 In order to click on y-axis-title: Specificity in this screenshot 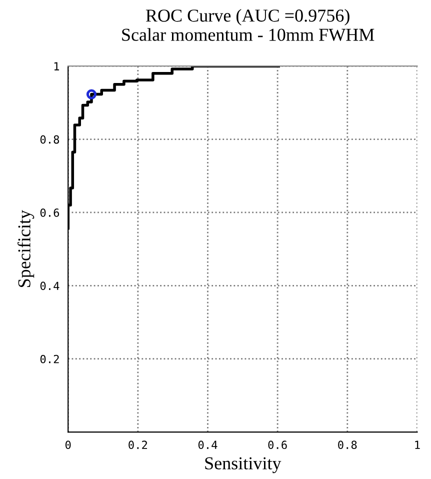, I will do `click(26, 248)`.